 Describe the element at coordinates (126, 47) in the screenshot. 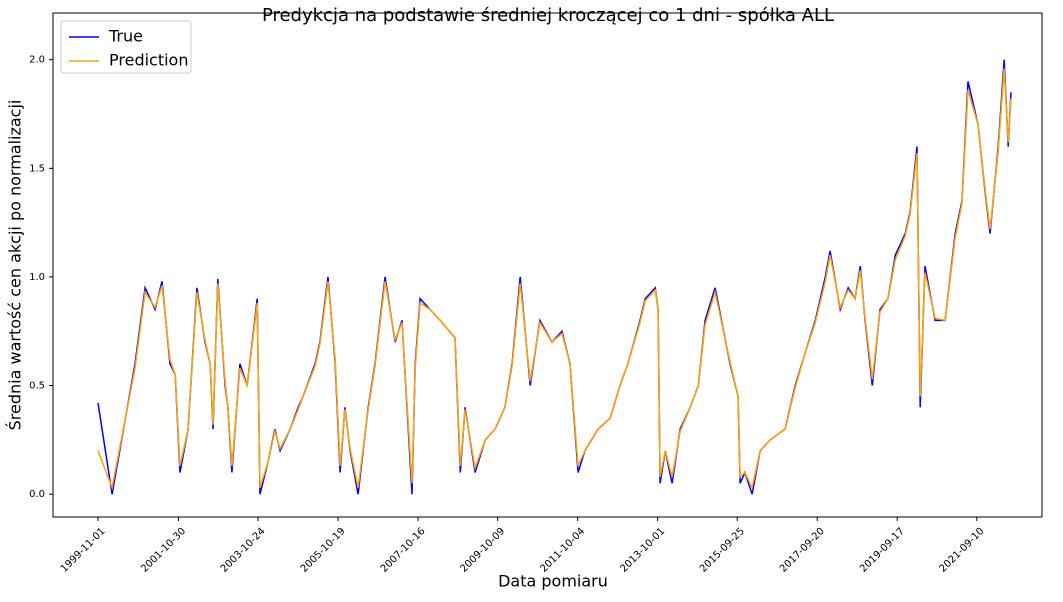

I see `legend-box` at that location.